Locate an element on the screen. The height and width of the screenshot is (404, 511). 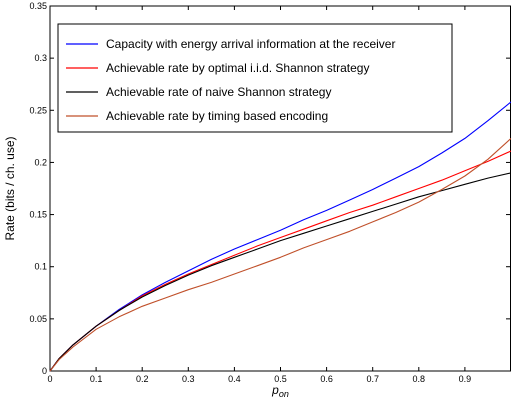
x-tick-label: 0.6 is located at coordinates (326, 379).